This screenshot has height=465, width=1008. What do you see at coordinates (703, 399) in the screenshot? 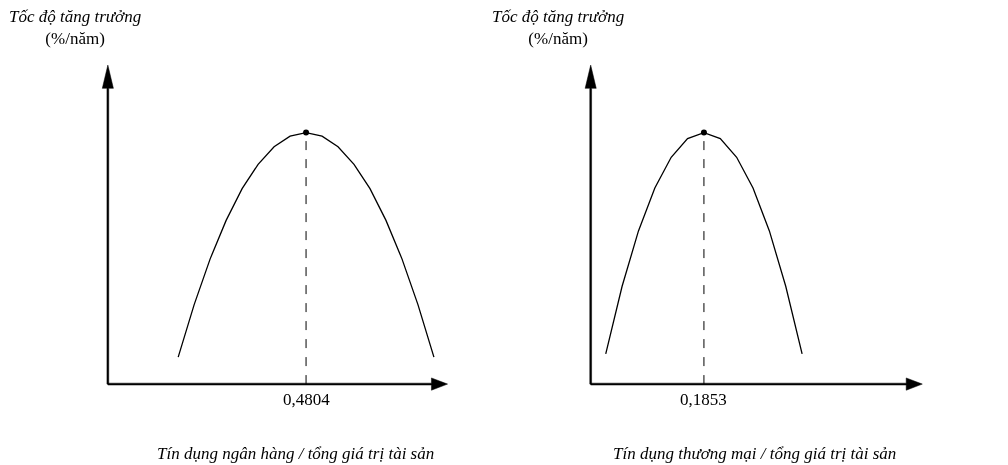
I see `text: 0,1853` at bounding box center [703, 399].